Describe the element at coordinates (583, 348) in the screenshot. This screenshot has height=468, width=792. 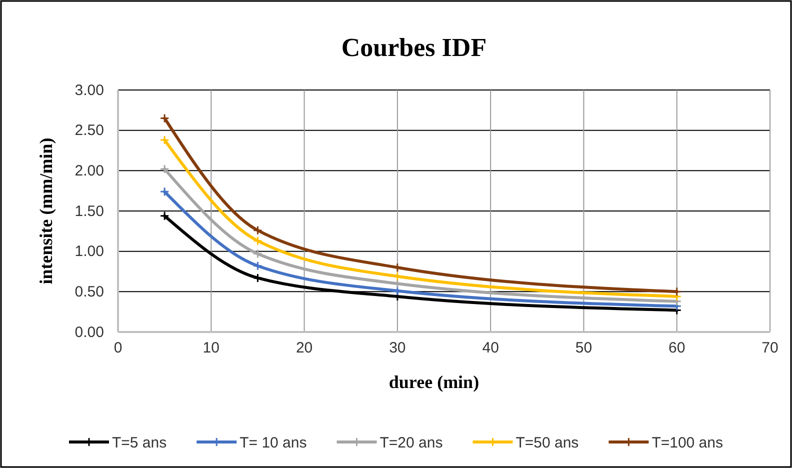
I see `x-tick-label: 50` at that location.